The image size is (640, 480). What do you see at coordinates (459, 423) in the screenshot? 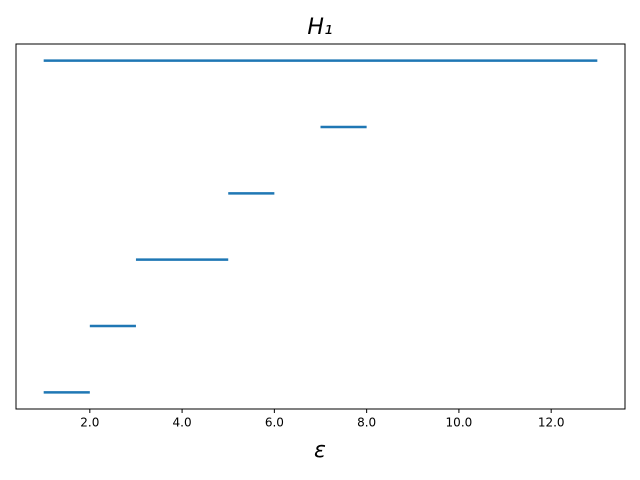
I see `x-tick-label: 10.0` at bounding box center [459, 423].